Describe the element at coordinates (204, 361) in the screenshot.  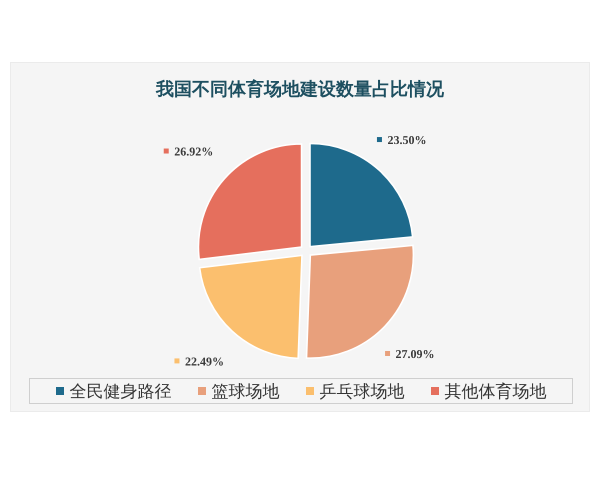
I see `data-label: 22.49%` at that location.